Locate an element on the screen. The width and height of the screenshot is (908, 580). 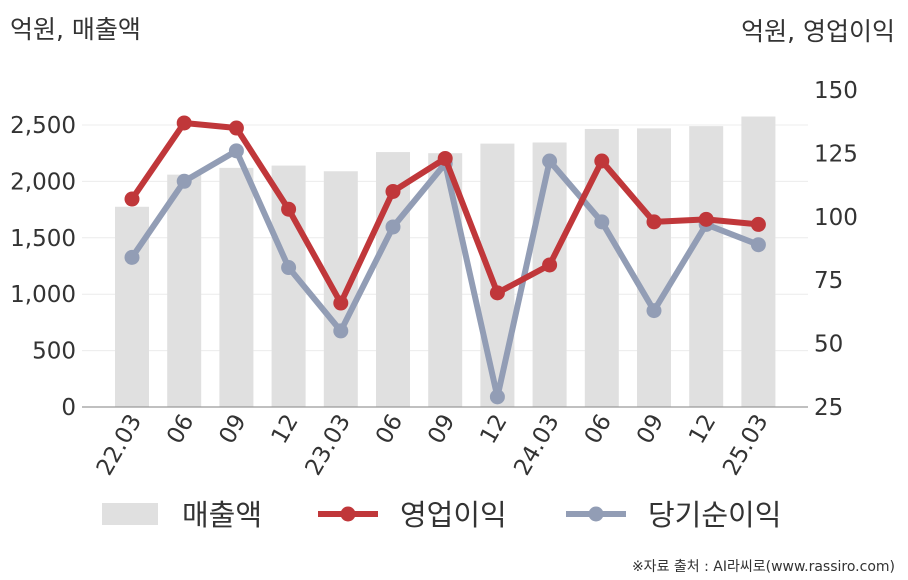
x-tick-label: 24.03 is located at coordinates (536, 445).